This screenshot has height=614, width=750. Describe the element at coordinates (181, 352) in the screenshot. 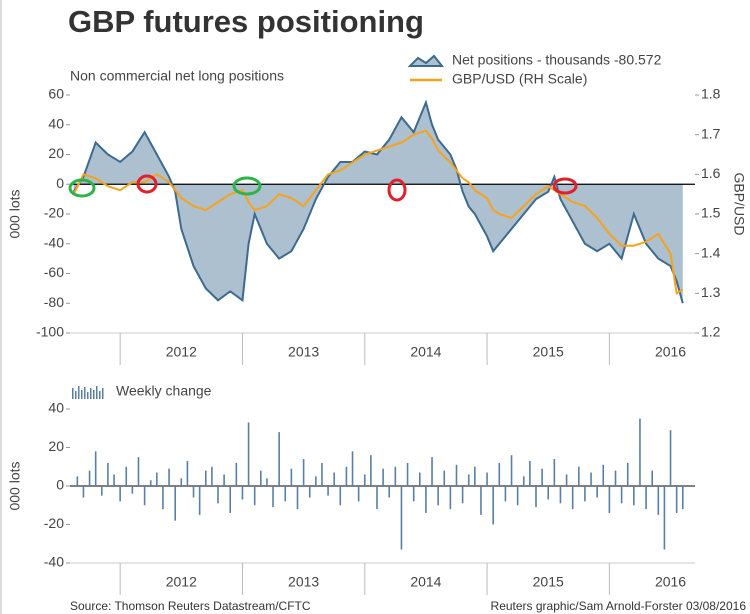

I see `x-tick-label: 2012` at that location.